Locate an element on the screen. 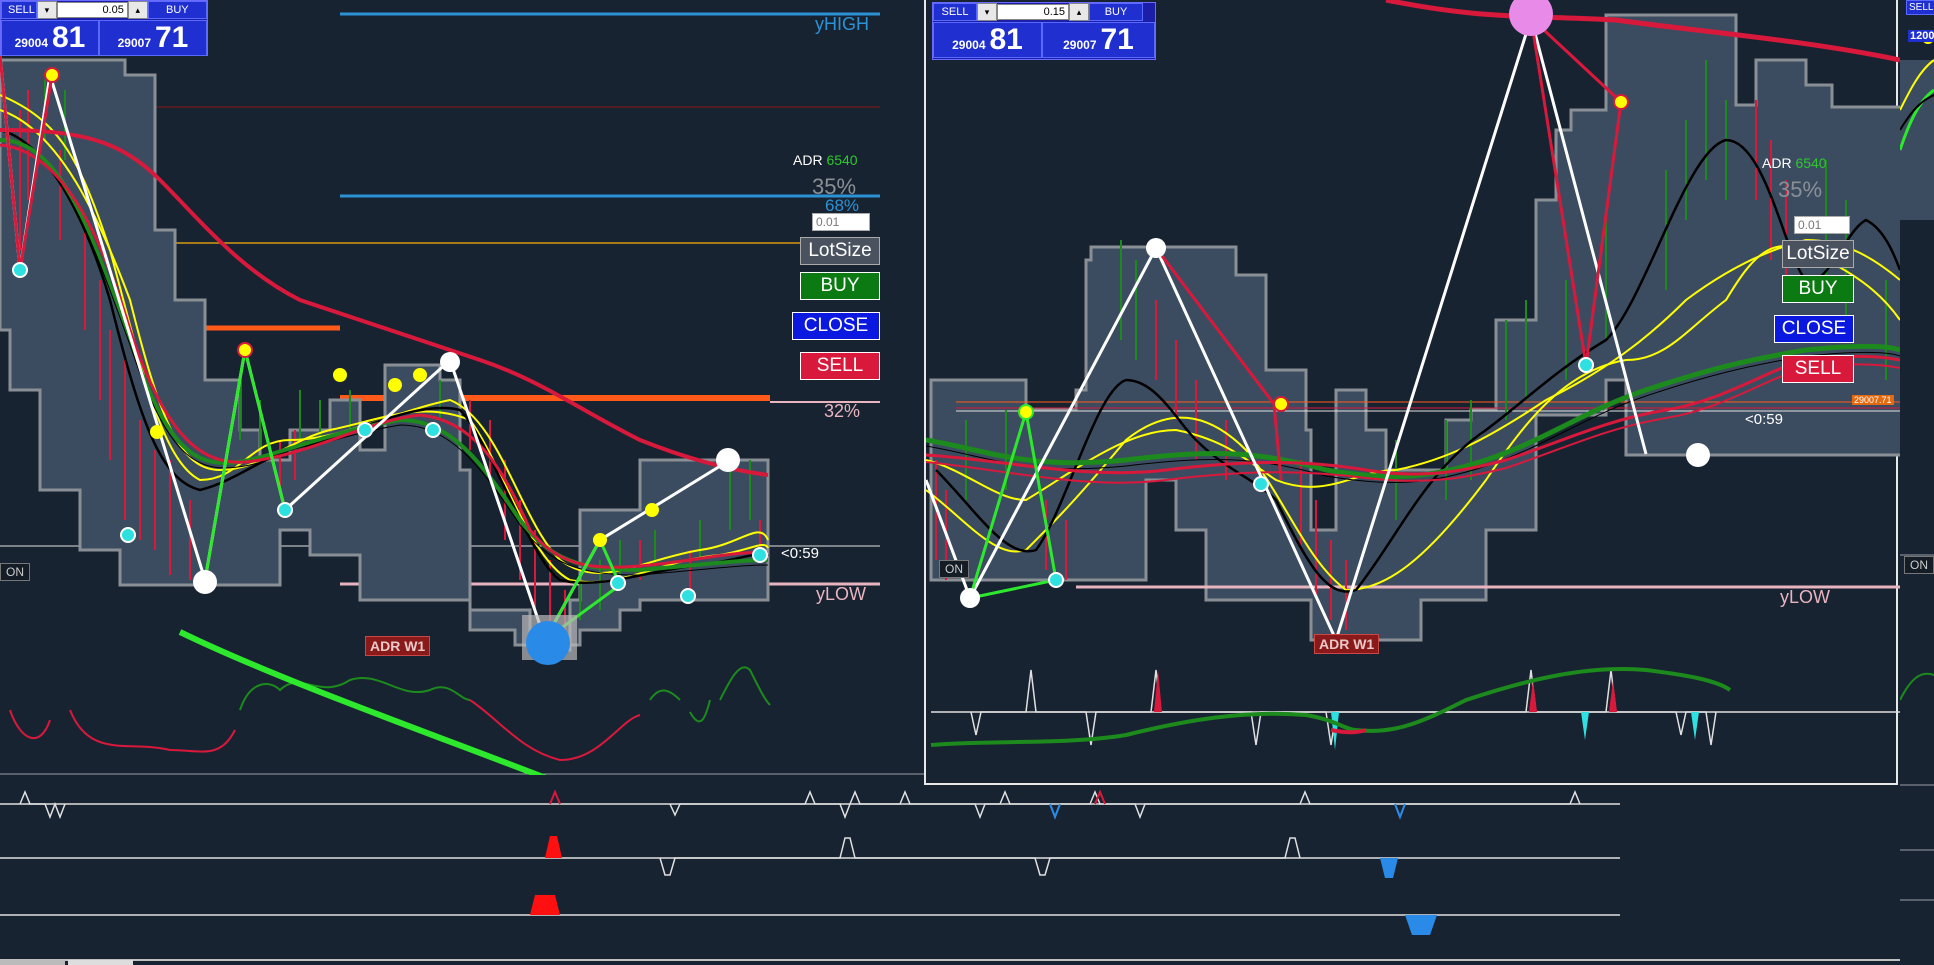 The height and width of the screenshot is (965, 1934). adr-w1-label-right: ADR W1 is located at coordinates (1347, 644).